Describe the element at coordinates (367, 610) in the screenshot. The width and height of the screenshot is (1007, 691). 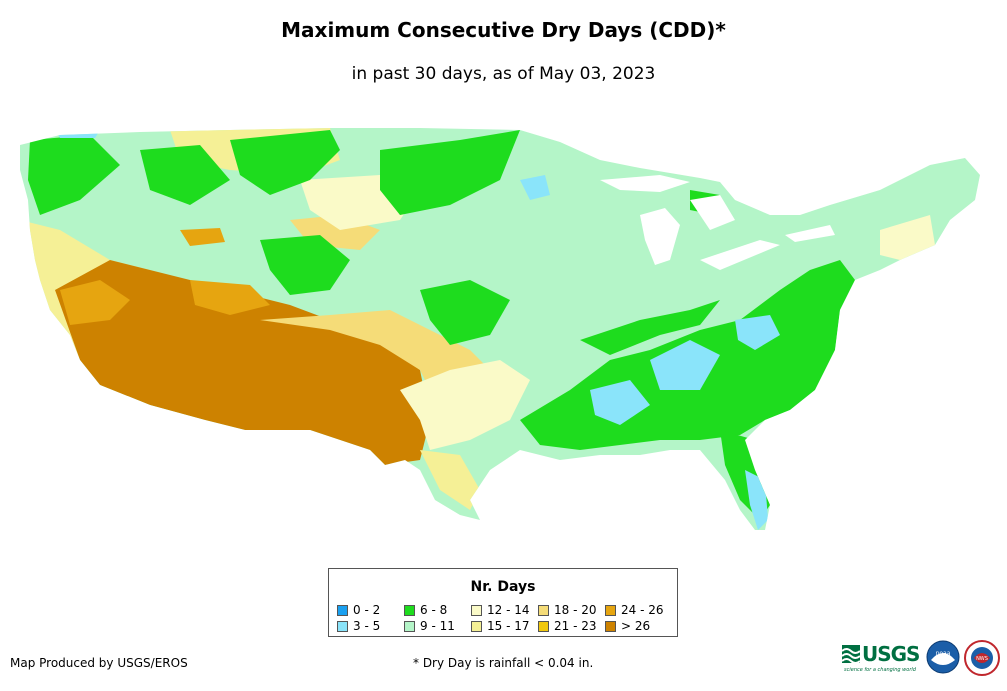
I see `legend-label: 0 - 2` at that location.